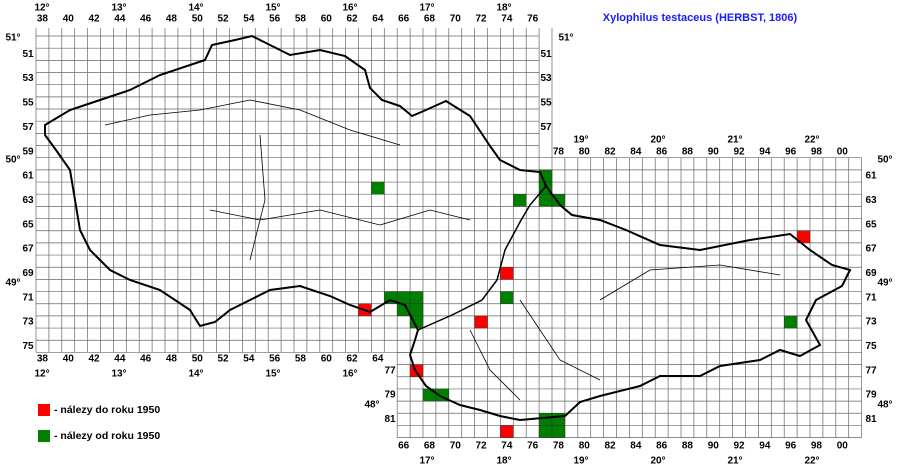 This screenshot has width=900, height=470. Describe the element at coordinates (275, 359) in the screenshot. I see `col-label: 56` at that location.